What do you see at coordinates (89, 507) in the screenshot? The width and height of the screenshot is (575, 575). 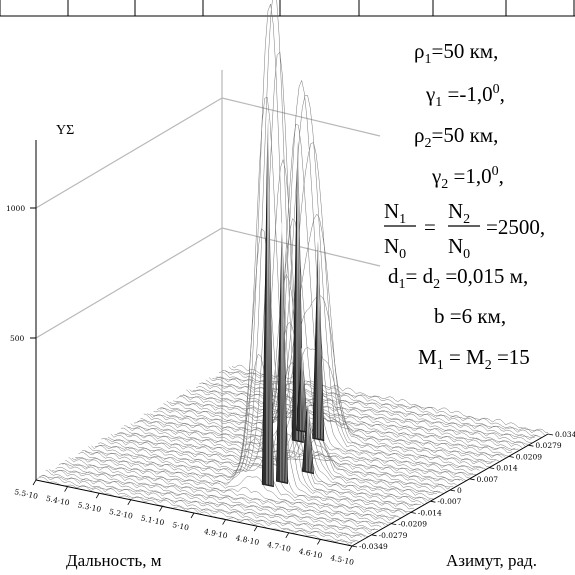 I see `x-tick-label: 5.3·10` at bounding box center [89, 507].